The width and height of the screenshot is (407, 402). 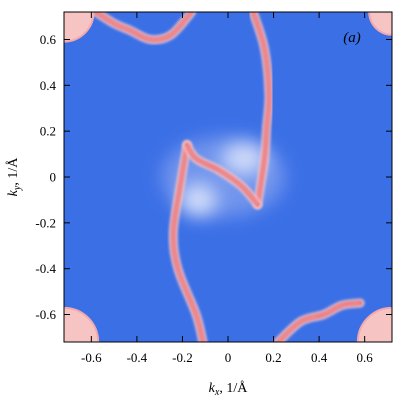 I want to click on x-tick-label: 0.6, so click(x=365, y=357).